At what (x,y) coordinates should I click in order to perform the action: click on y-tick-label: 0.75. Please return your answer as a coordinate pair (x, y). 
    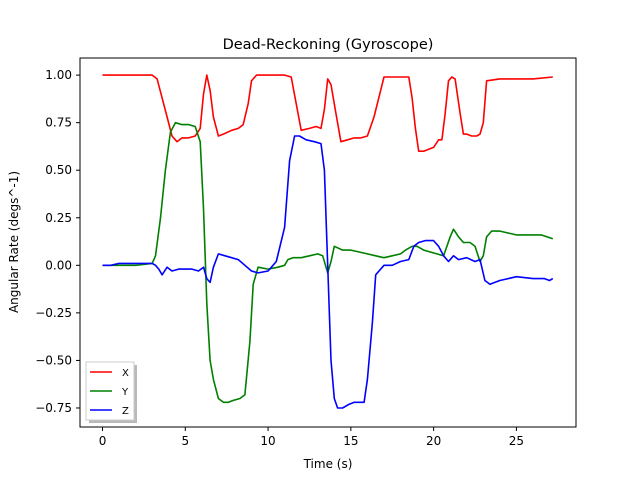
    Looking at the image, I should click on (58, 123).